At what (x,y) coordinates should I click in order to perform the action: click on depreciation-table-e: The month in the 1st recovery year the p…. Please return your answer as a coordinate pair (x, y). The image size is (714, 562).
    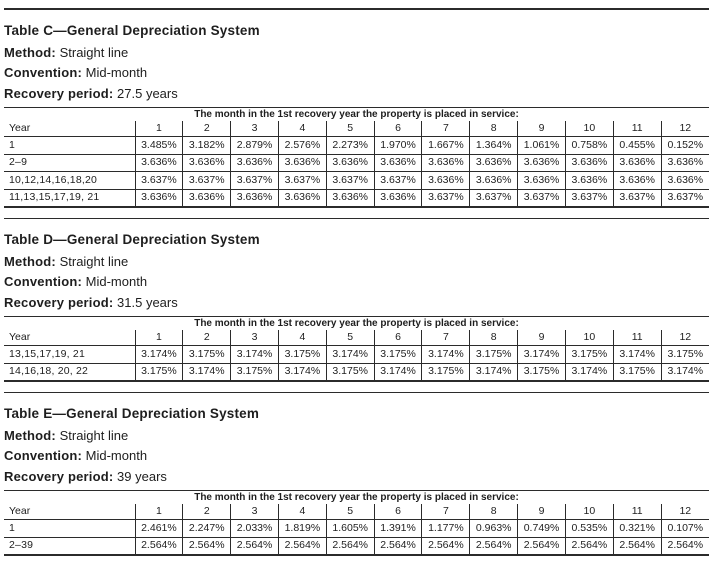
    Looking at the image, I should click on (356, 522).